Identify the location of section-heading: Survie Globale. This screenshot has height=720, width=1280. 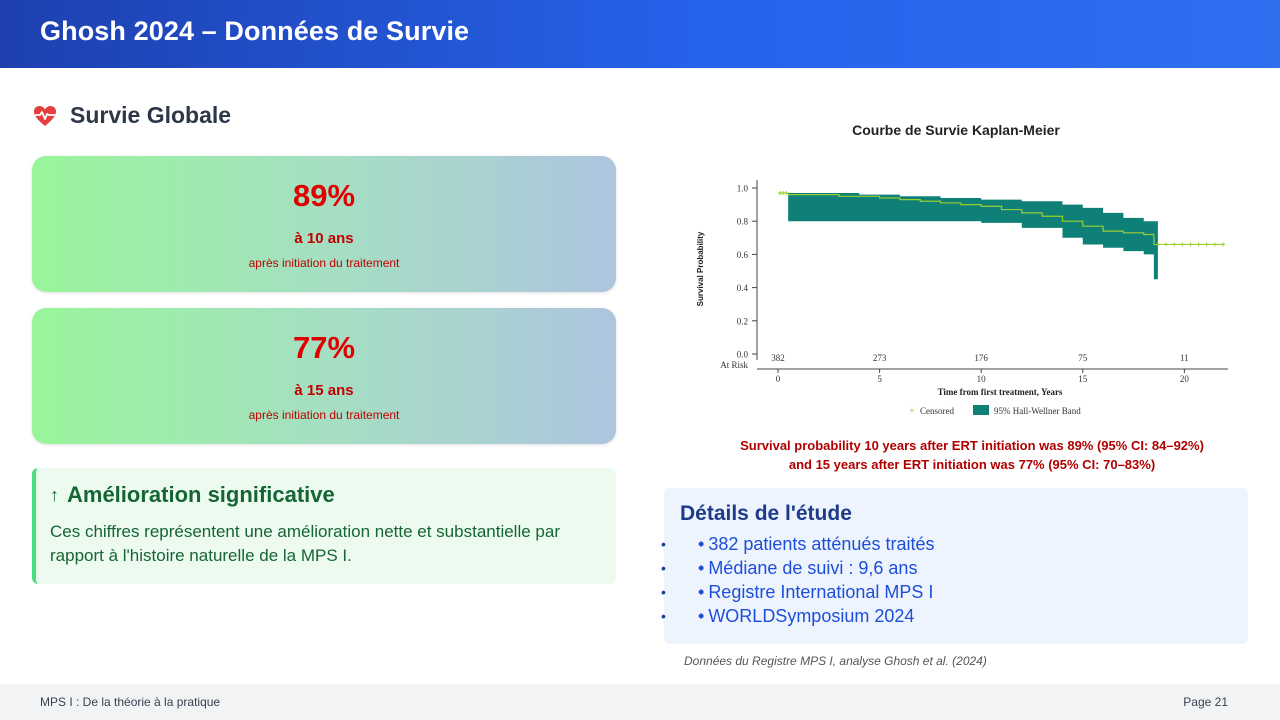
(131, 115).